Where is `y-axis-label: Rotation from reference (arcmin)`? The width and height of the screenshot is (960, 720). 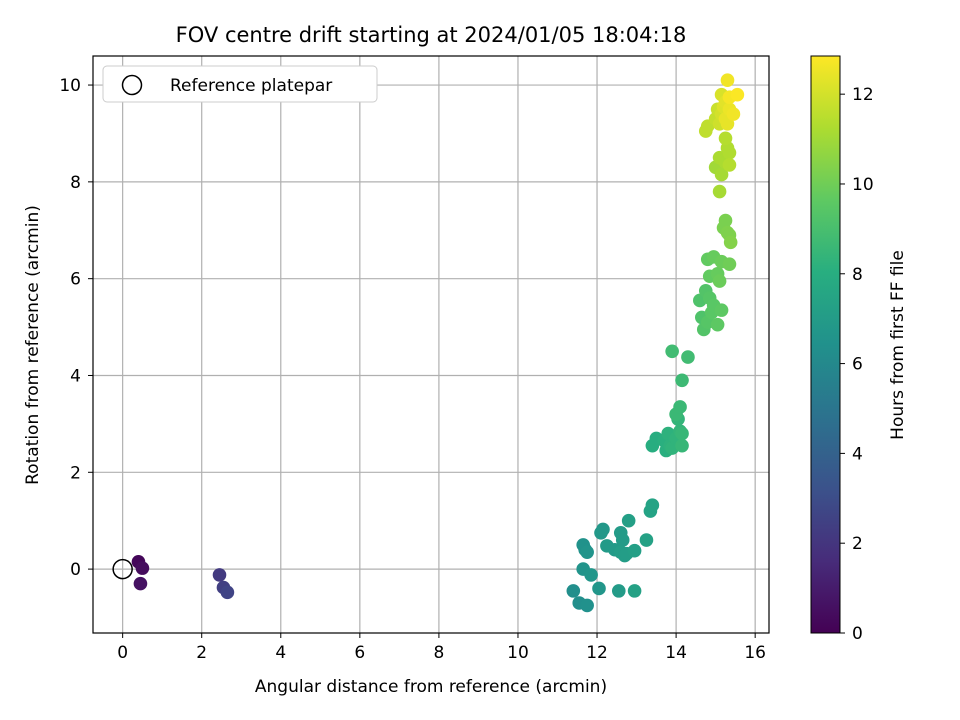
y-axis-label: Rotation from reference (arcmin) is located at coordinates (33, 345).